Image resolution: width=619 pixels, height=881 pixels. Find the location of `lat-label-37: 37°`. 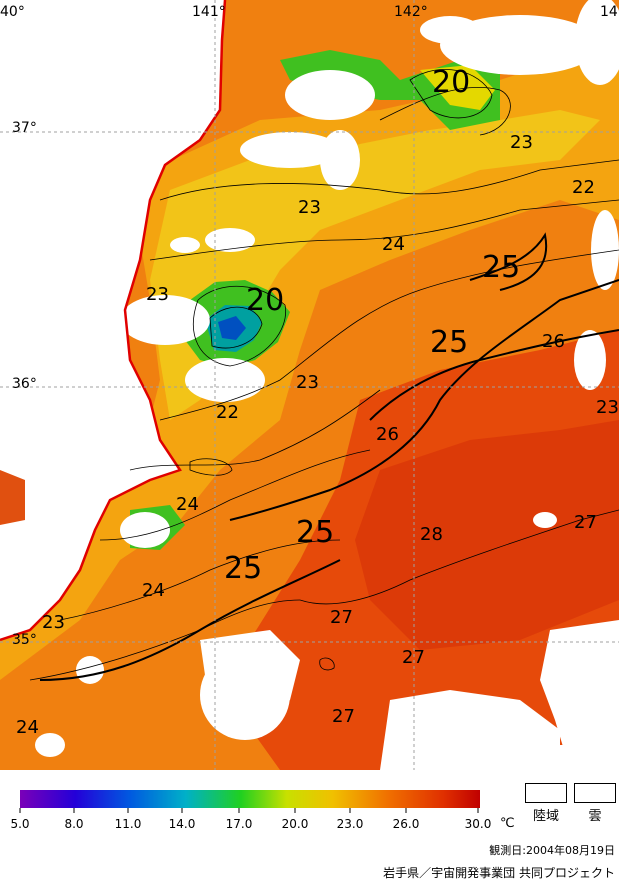

lat-label-37: 37° is located at coordinates (24, 128).